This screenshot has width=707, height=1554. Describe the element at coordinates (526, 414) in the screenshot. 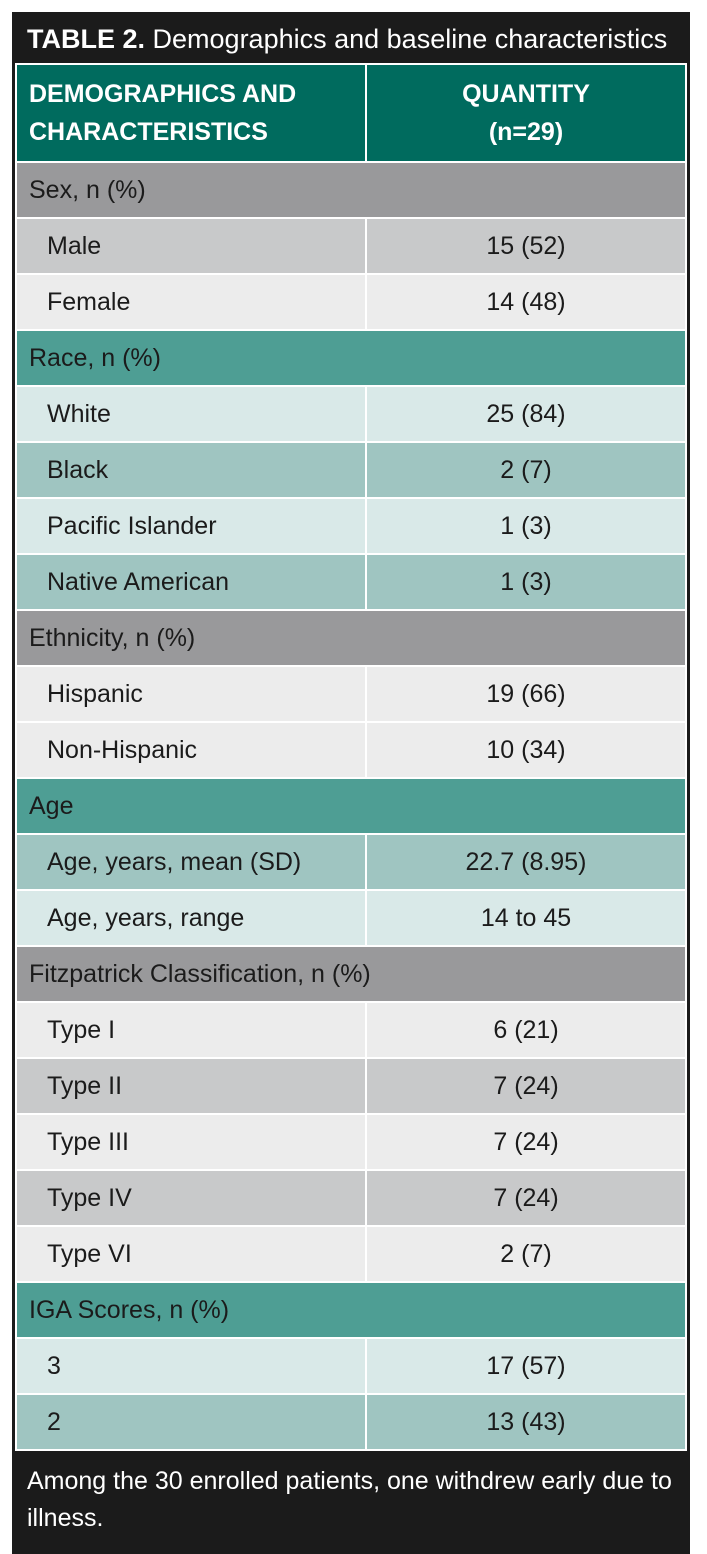

I see `row-value: 25 (84)` at that location.